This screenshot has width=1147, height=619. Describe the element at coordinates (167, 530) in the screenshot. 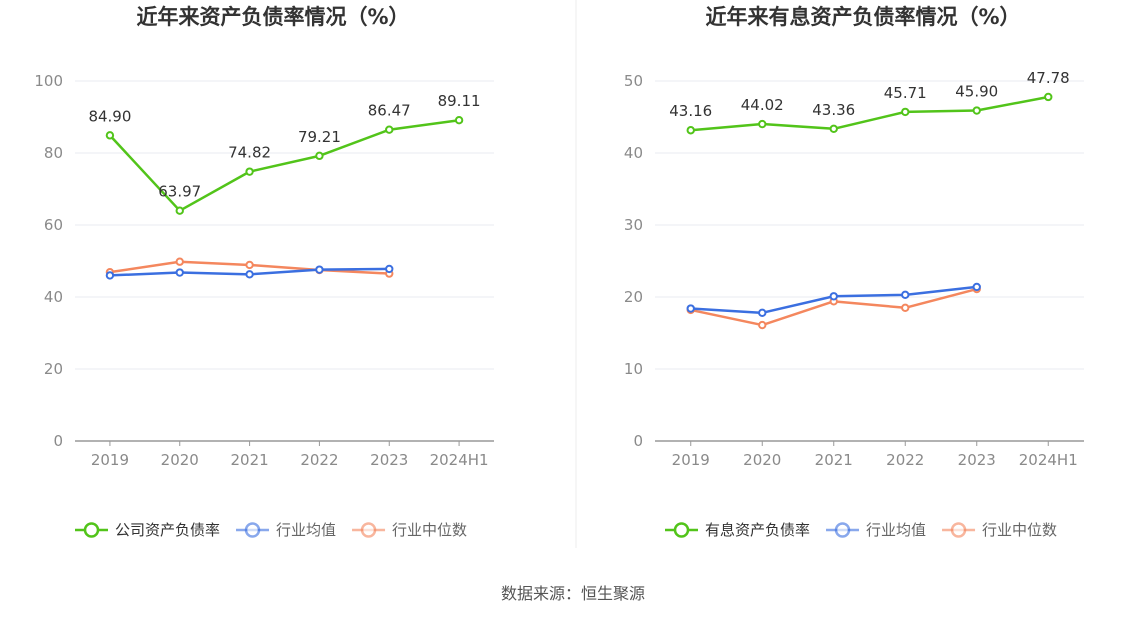

I see `legend-label: 公司资产负债率` at that location.